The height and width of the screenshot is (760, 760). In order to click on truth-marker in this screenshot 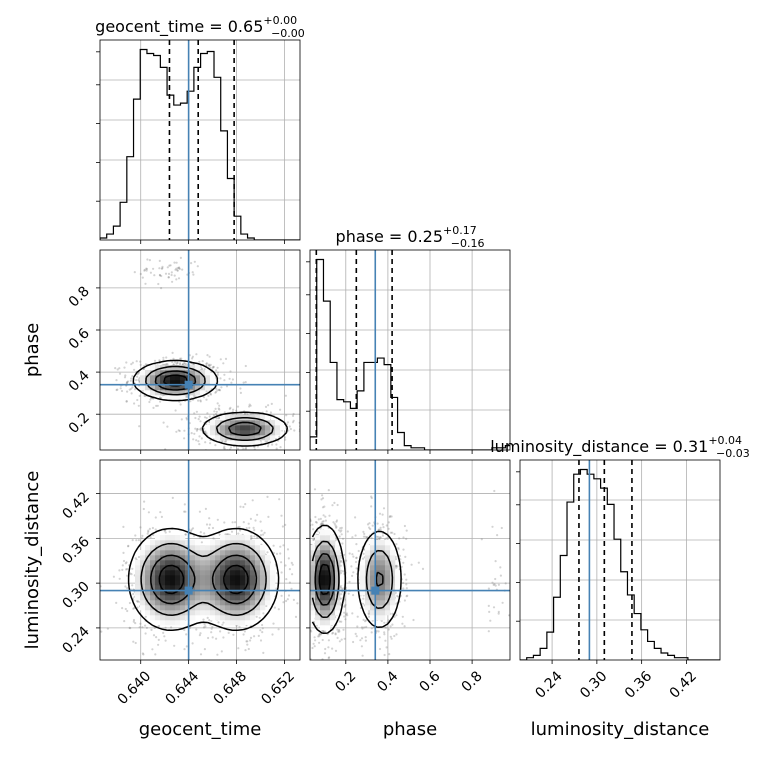, I will do `click(188, 384)`.